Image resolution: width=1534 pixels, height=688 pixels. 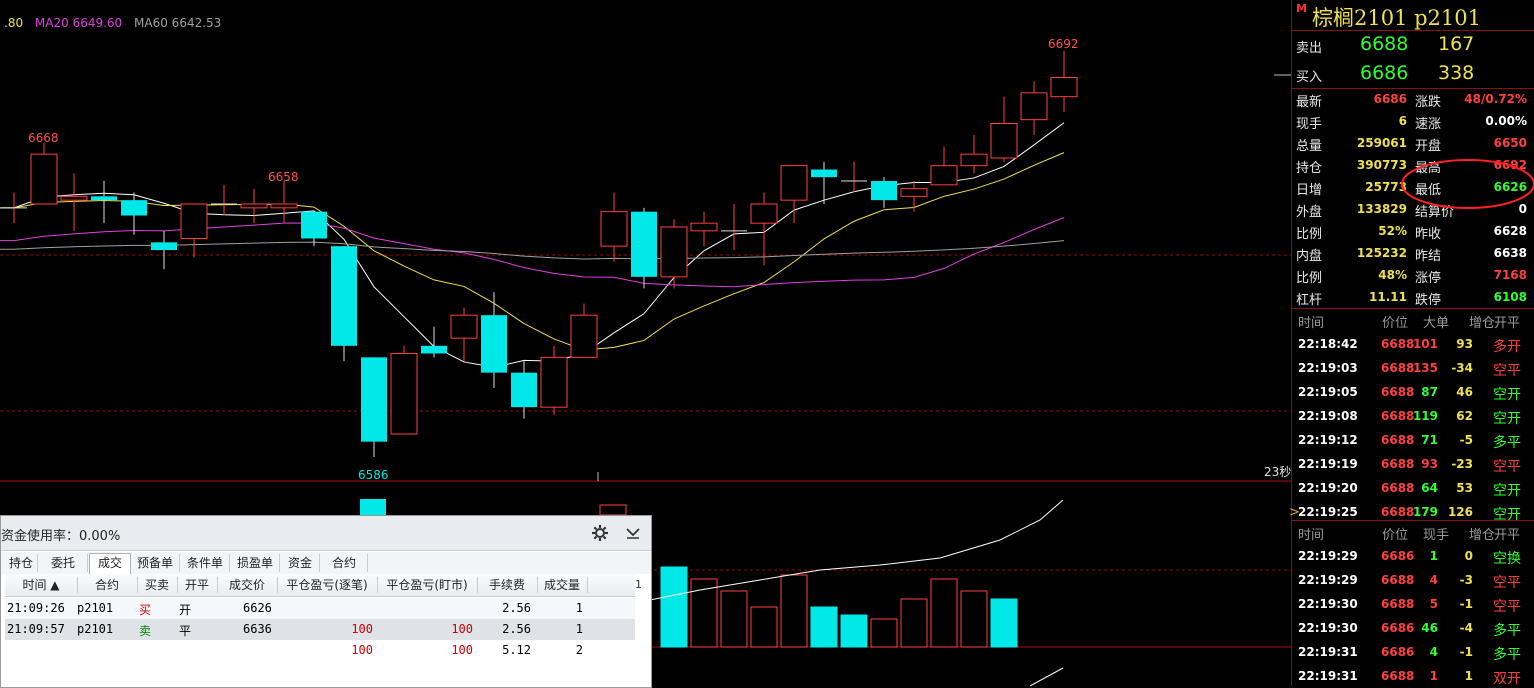 I want to click on column-header: 开平, so click(x=197, y=585).